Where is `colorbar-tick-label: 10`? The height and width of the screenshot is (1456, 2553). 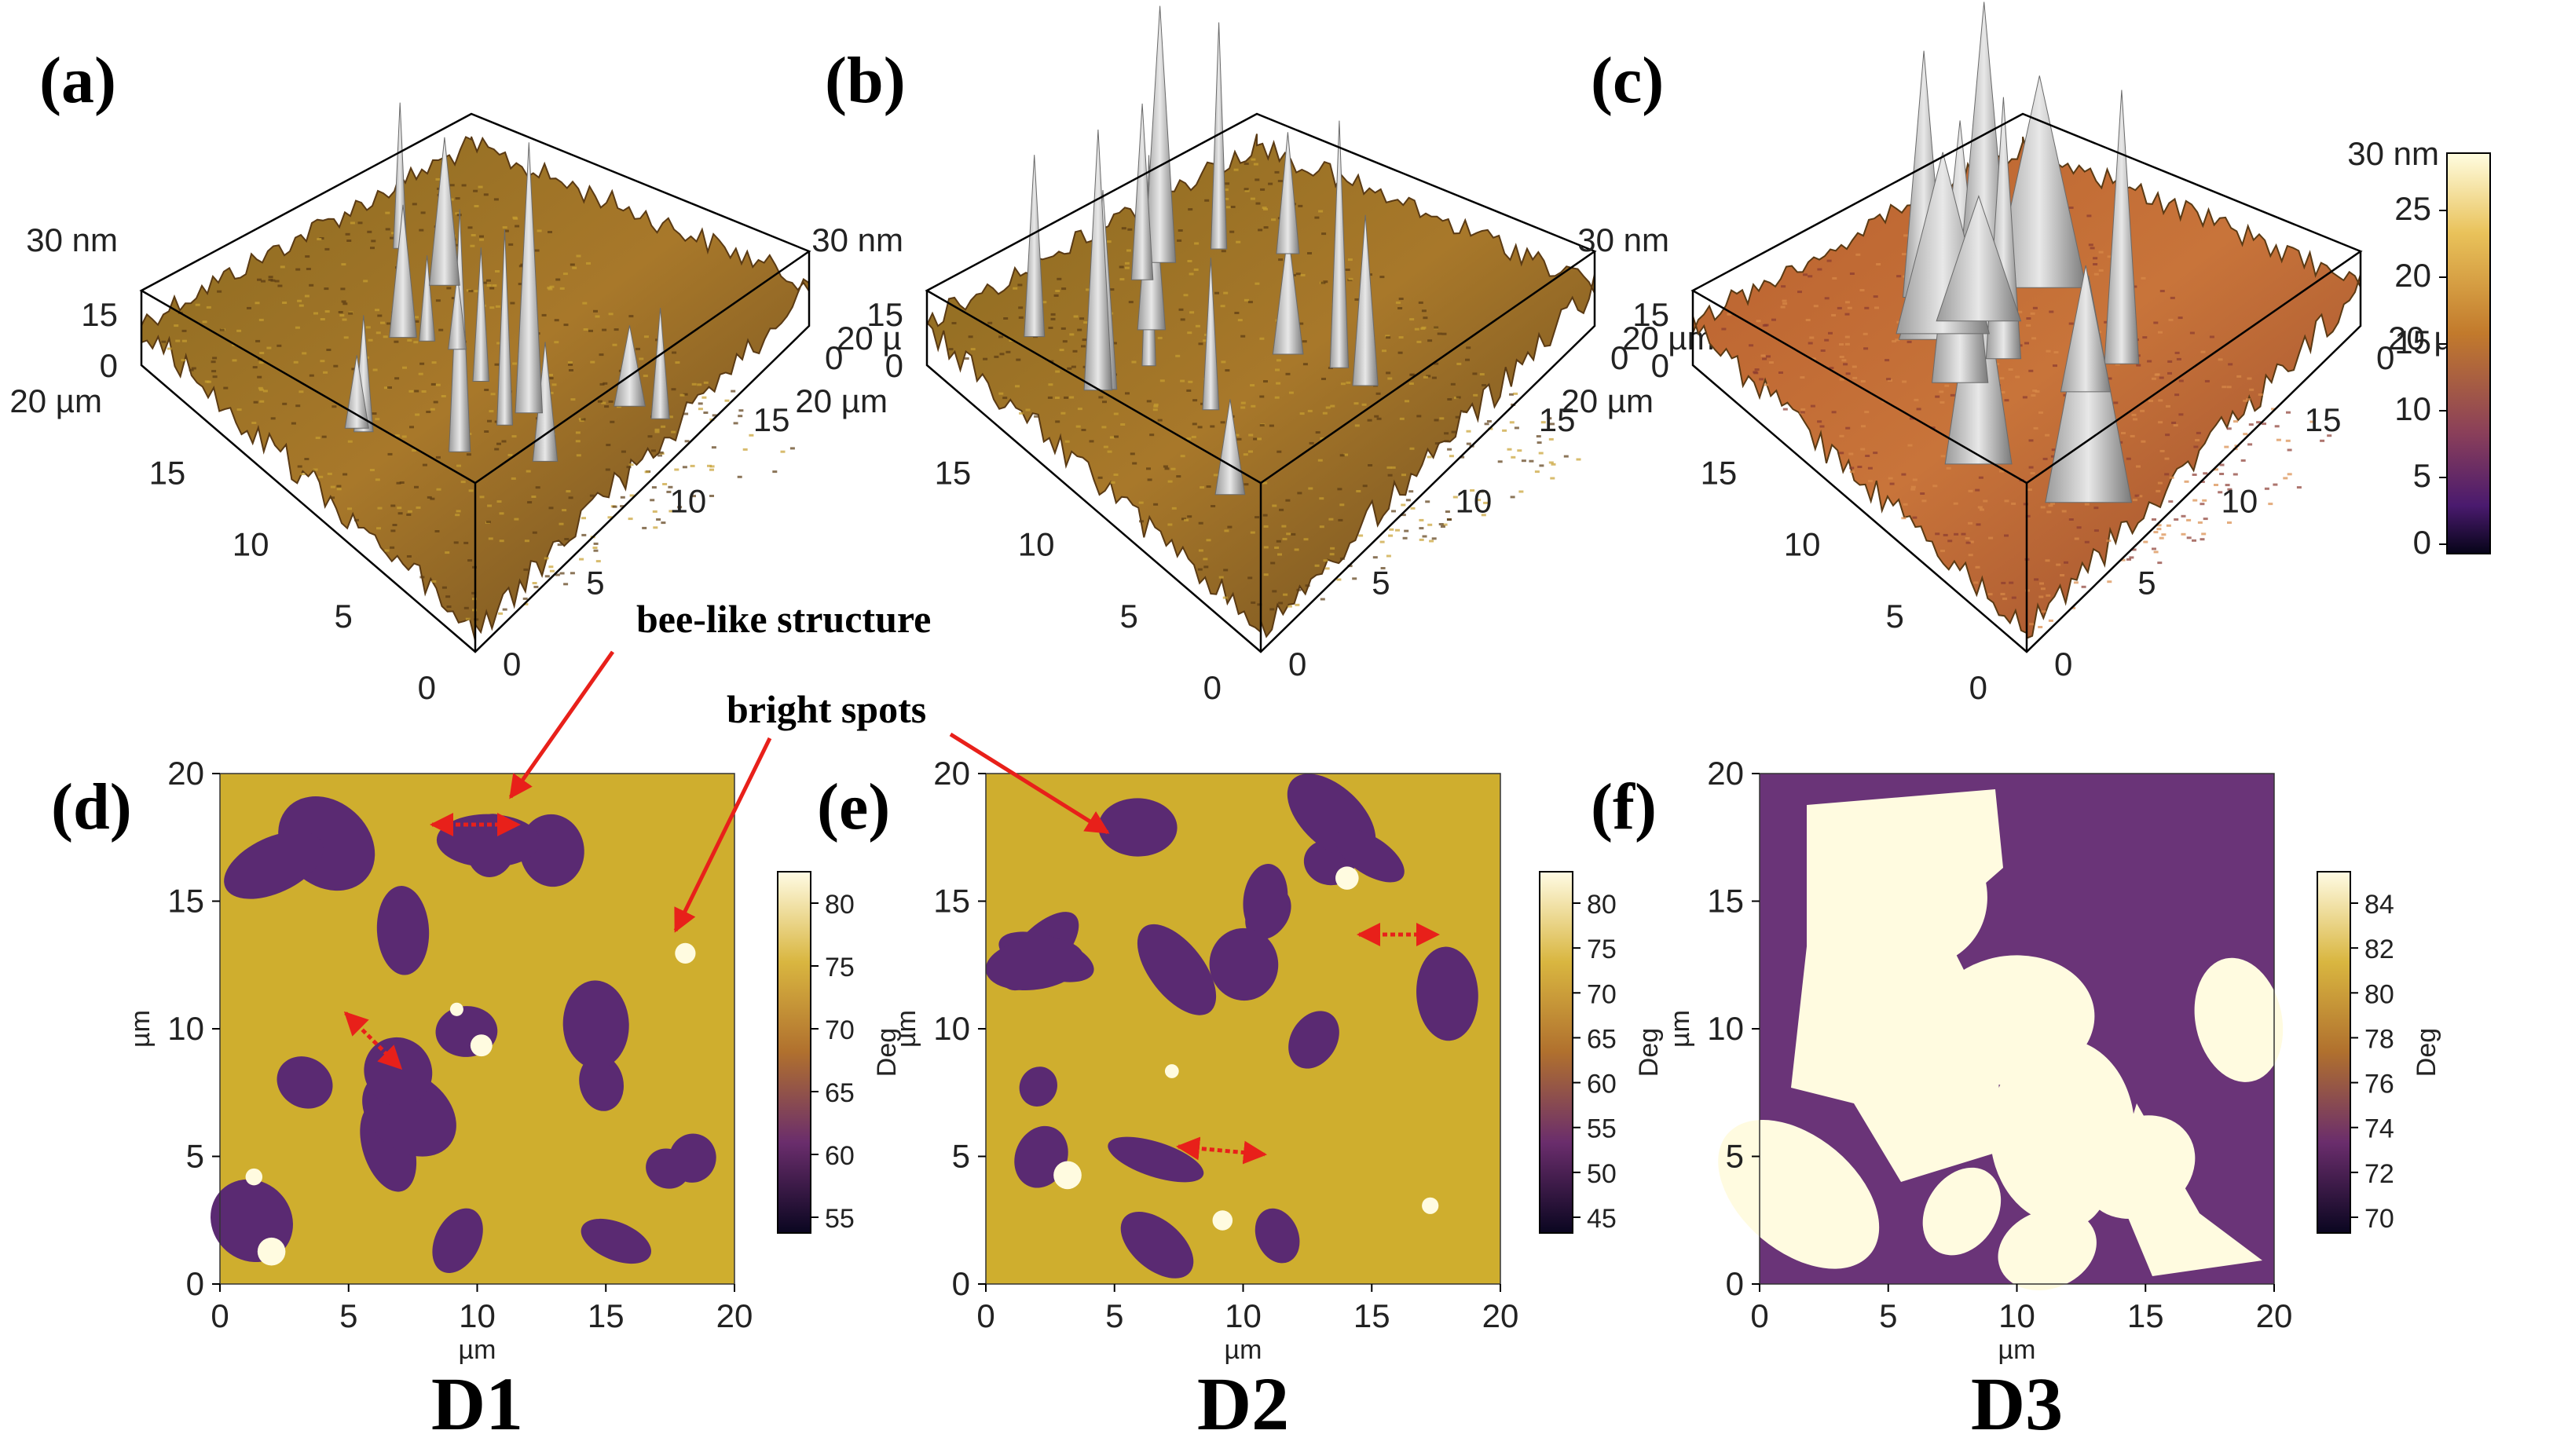
colorbar-tick-label: 10 is located at coordinates (2412, 408).